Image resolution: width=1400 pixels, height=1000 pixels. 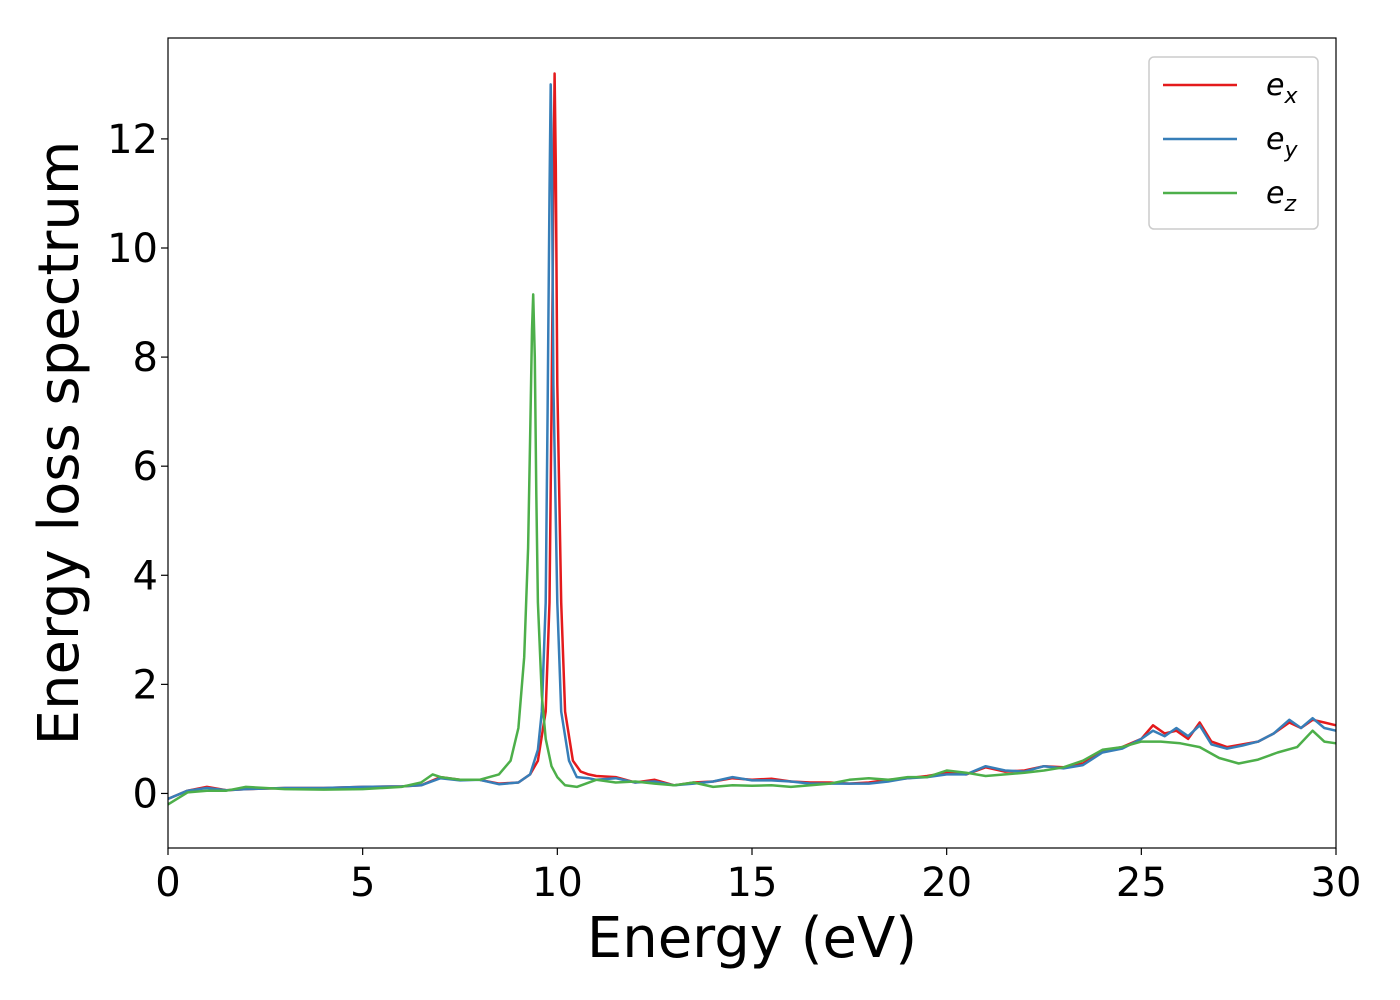 I want to click on legend: ex ey ez, so click(x=1233, y=143).